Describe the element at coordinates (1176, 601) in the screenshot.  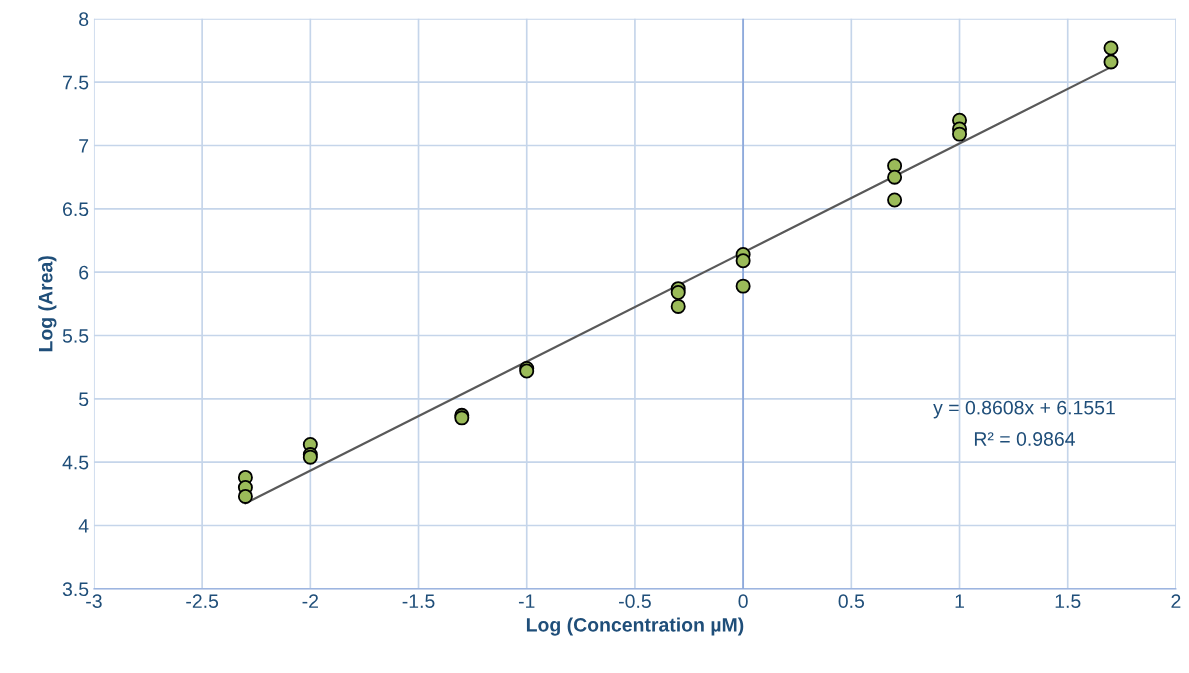
I see `x-tick-label: 2` at that location.